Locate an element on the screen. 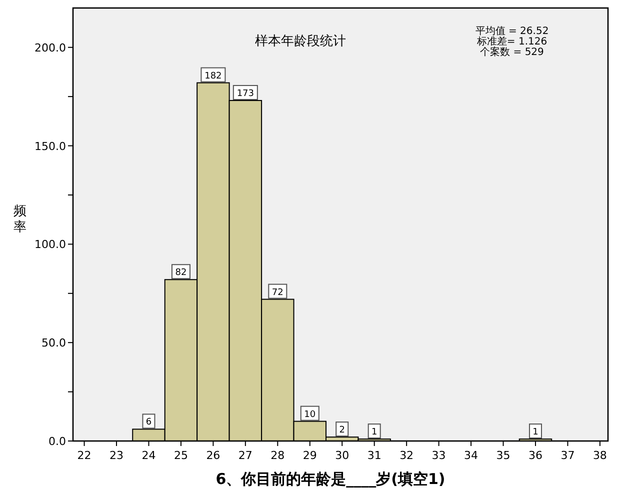  data-label: 173 is located at coordinates (245, 94).